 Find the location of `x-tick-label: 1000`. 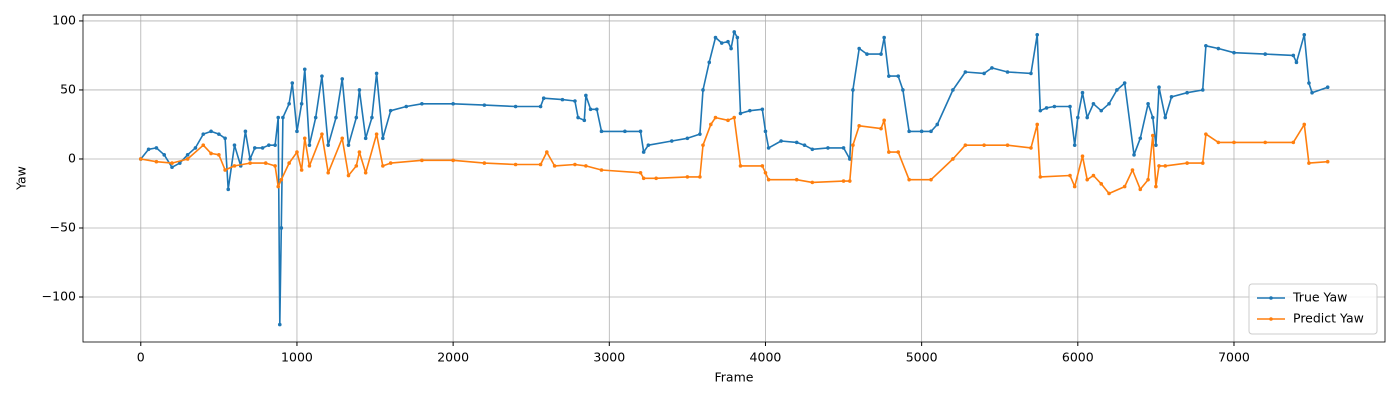

x-tick-label: 1000 is located at coordinates (297, 357).